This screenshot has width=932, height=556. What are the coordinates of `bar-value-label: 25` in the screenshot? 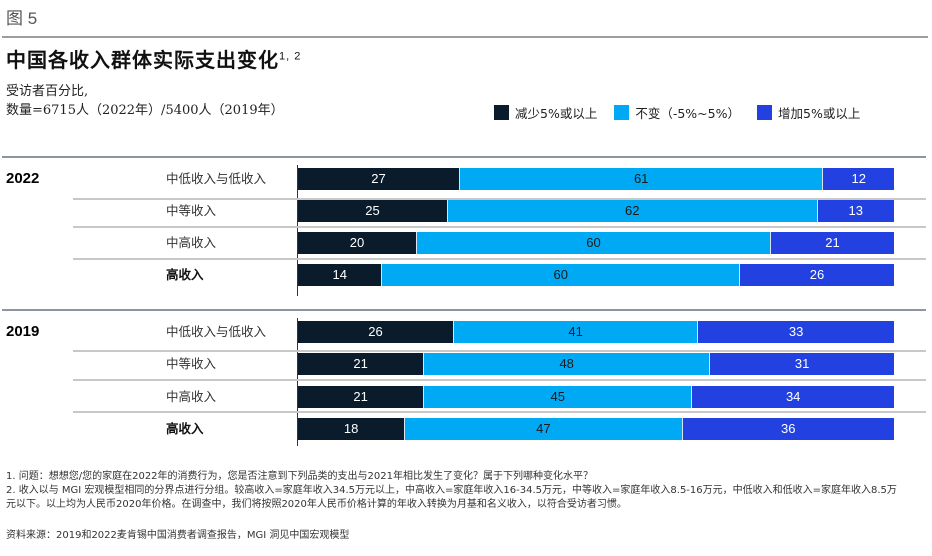 It's located at (372, 210).